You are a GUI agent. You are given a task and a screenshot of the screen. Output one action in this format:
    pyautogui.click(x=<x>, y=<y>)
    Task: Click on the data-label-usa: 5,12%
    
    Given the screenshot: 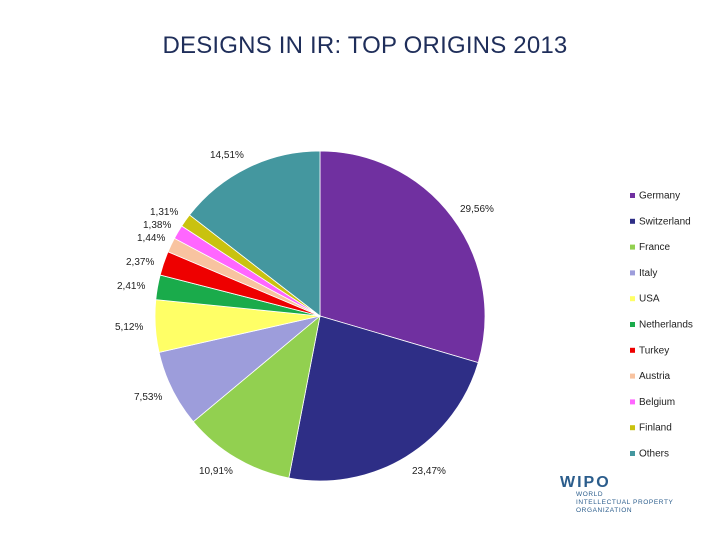 What is the action you would take?
    pyautogui.click(x=129, y=327)
    